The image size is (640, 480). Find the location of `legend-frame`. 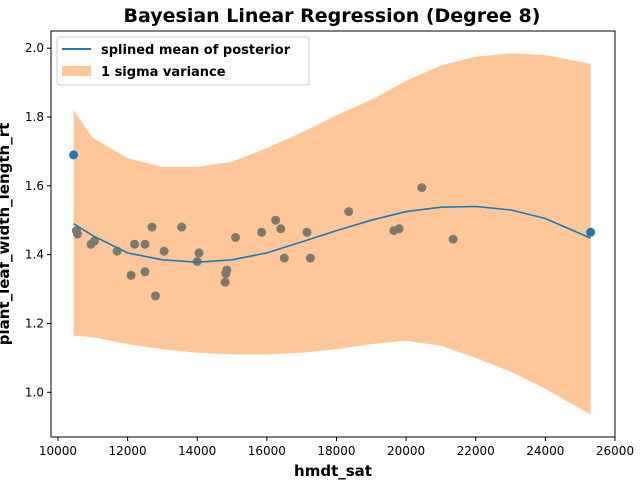

legend-frame is located at coordinates (183, 61).